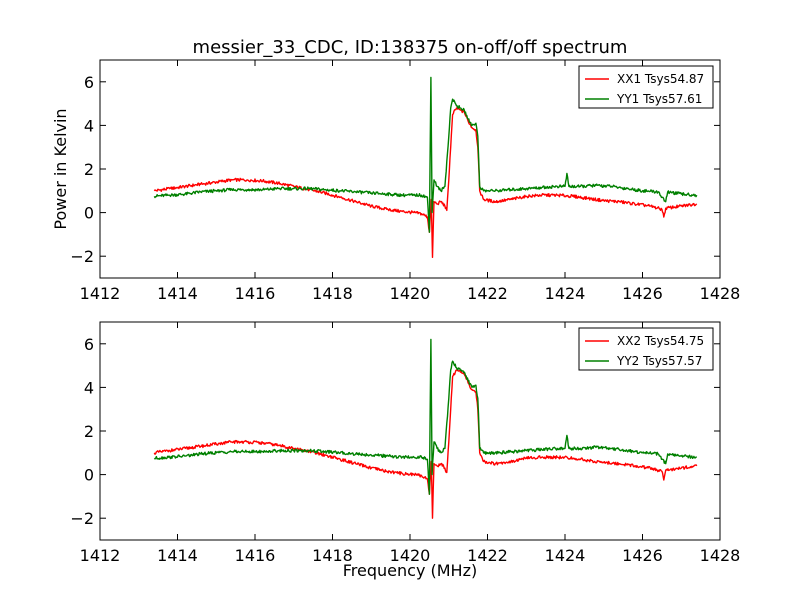 The height and width of the screenshot is (600, 800). I want to click on x-axis-label: Frequency (MHz), so click(410, 570).